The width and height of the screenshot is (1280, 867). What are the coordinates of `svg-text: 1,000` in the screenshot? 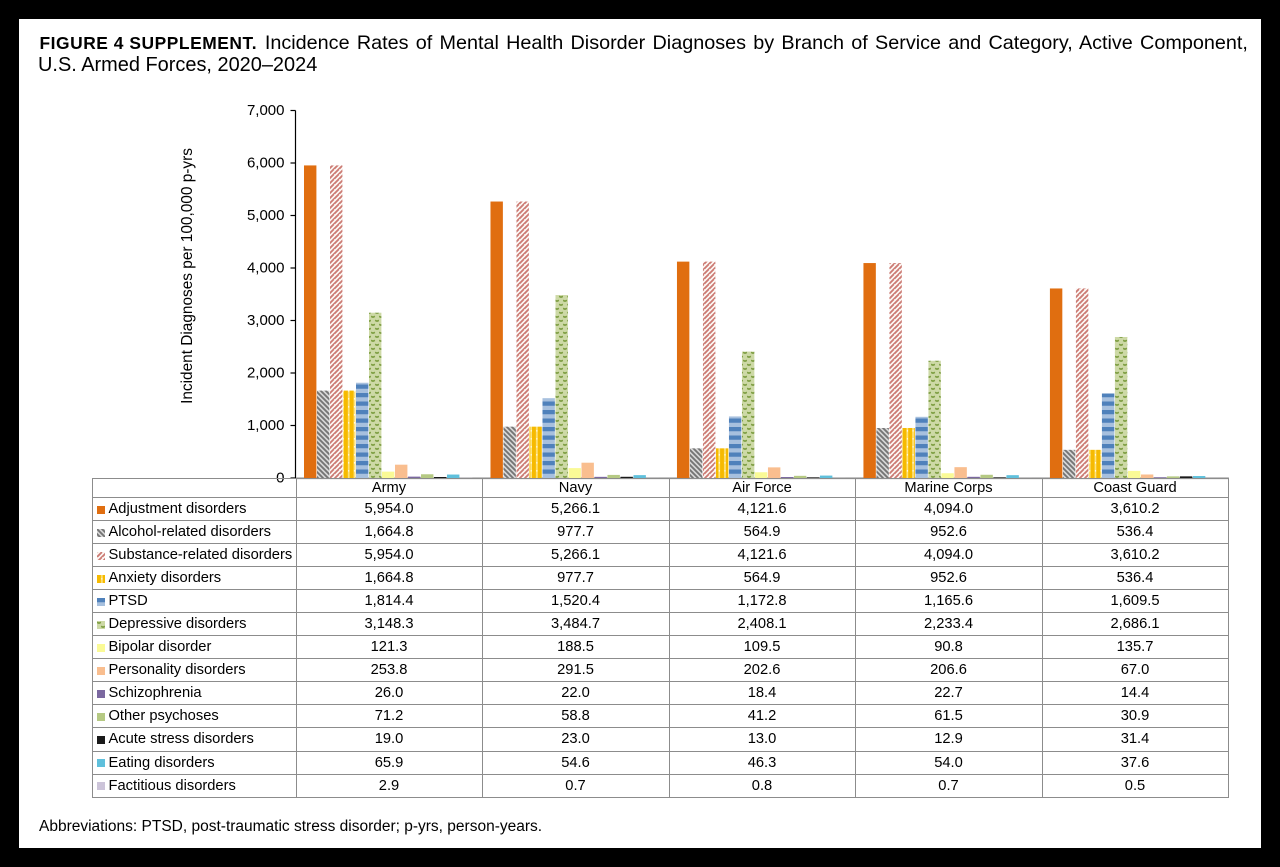 It's located at (266, 425).